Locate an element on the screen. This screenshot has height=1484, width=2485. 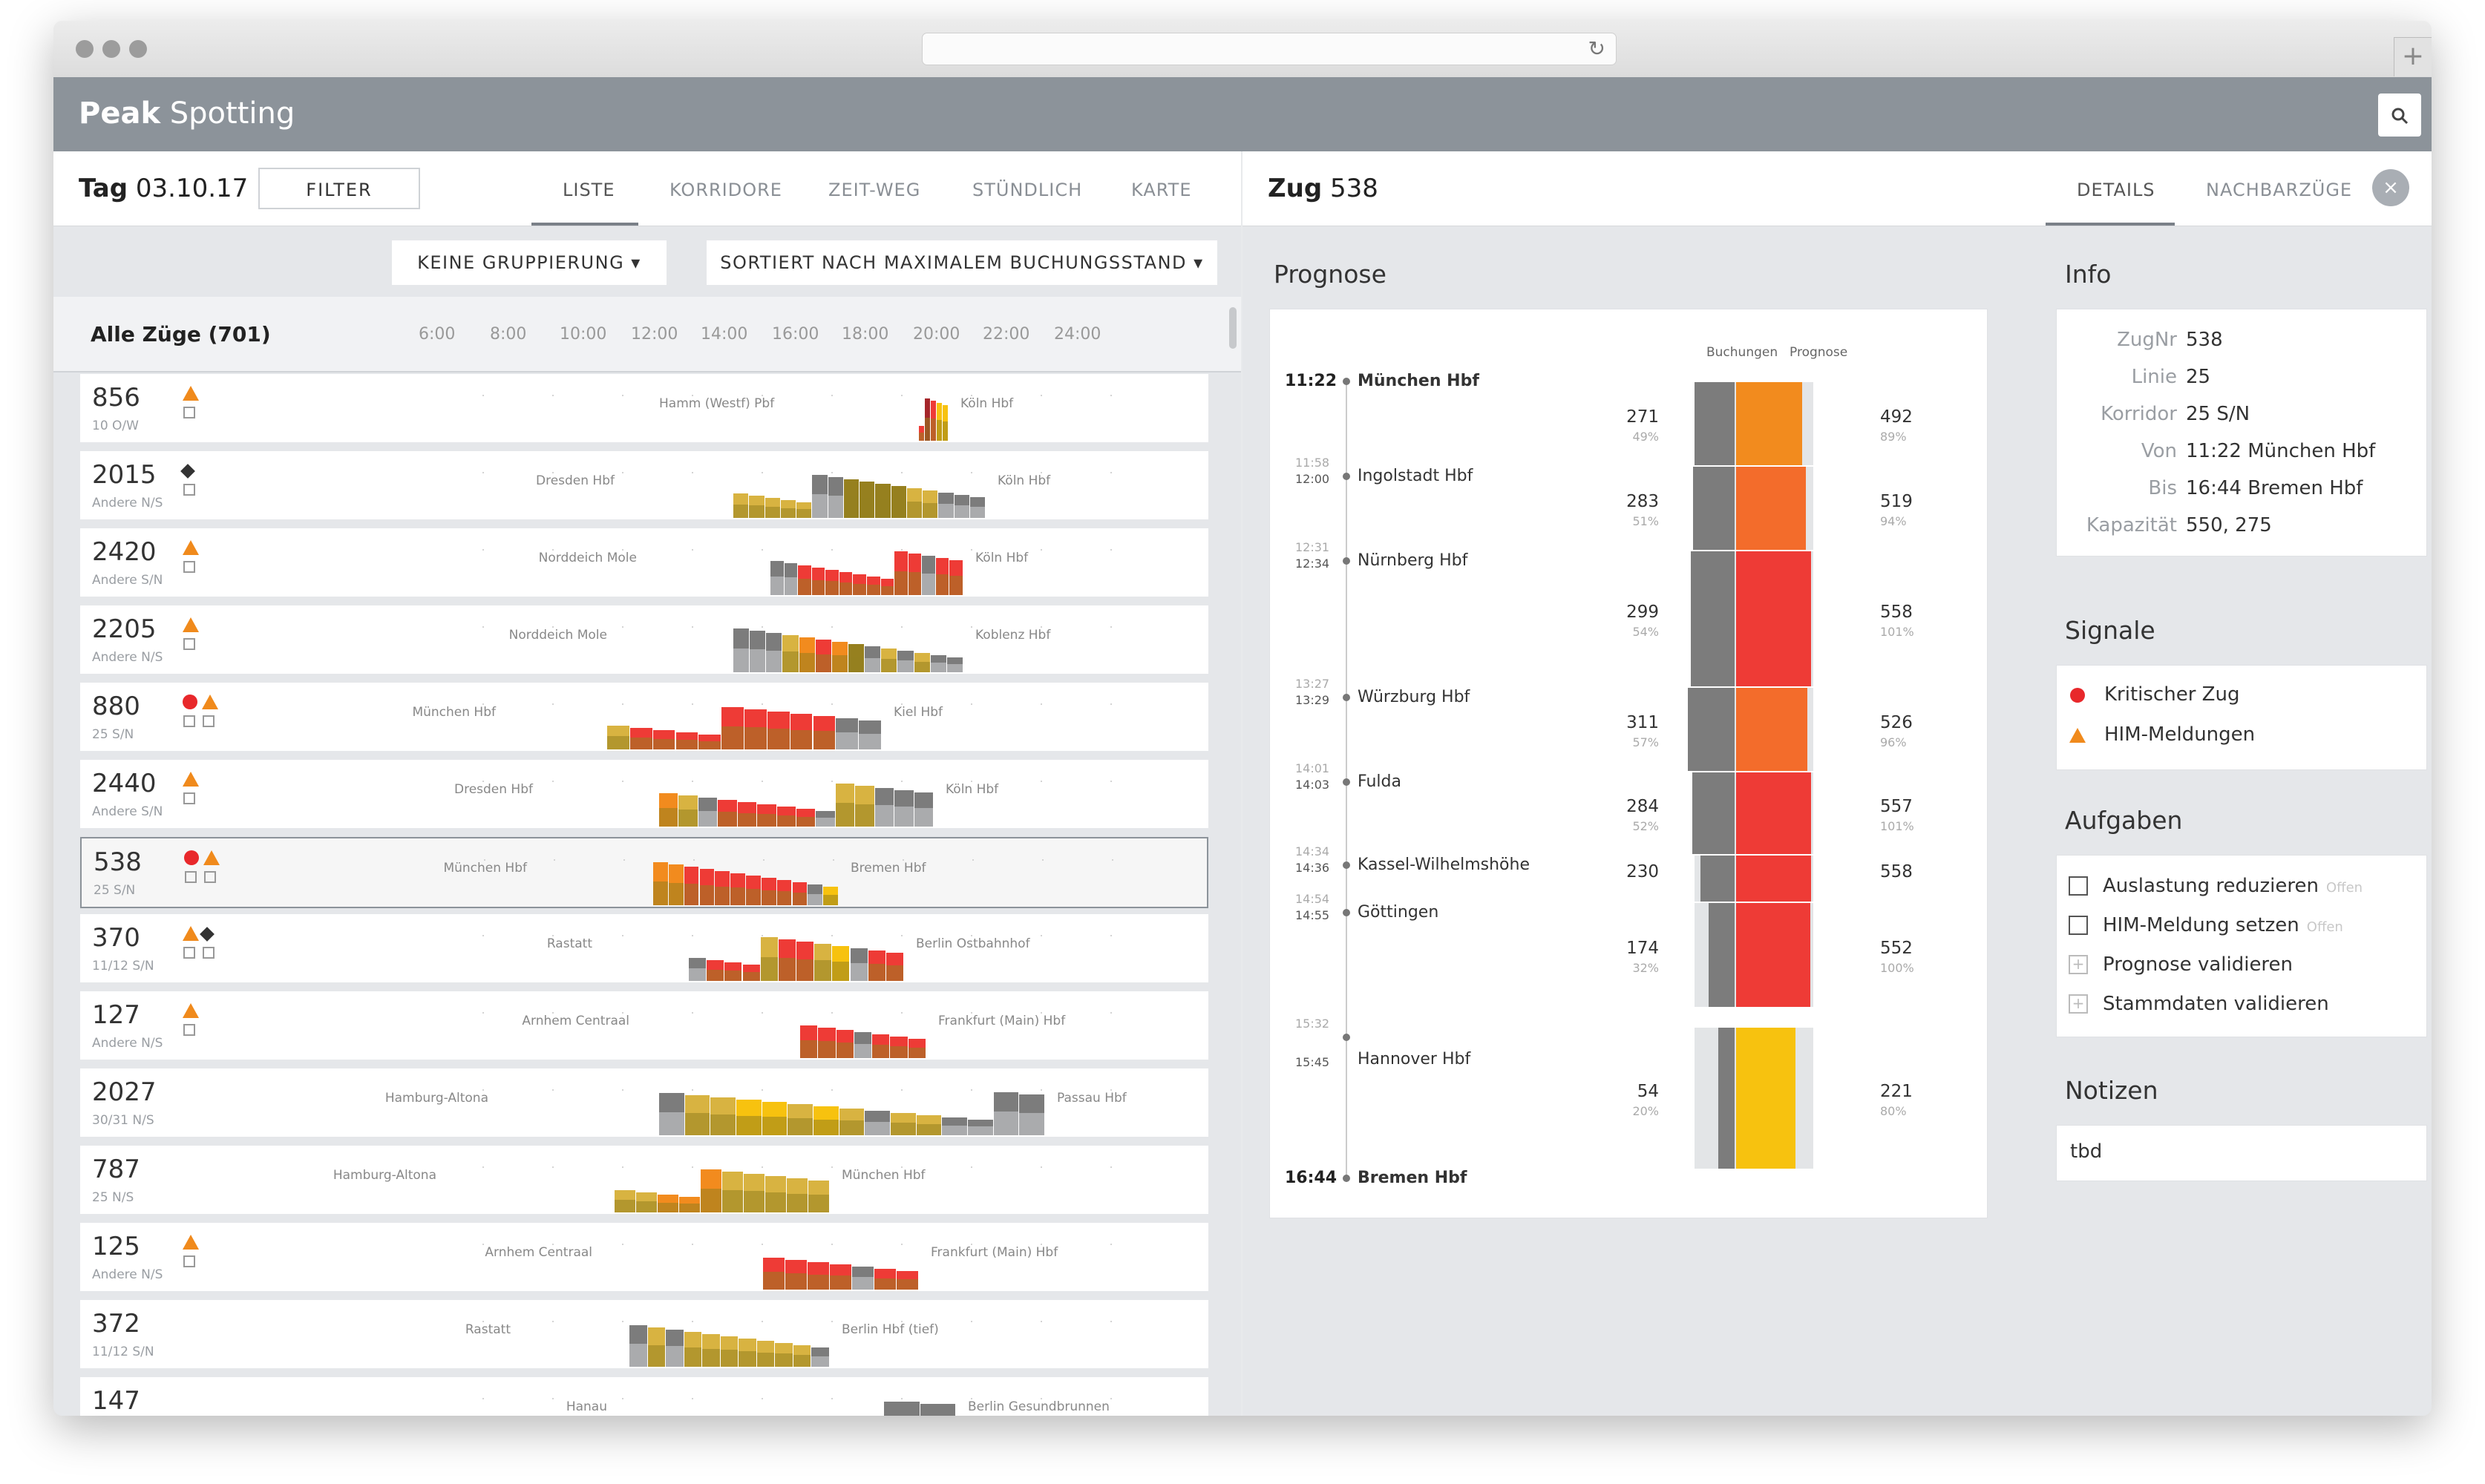
minimize-window-dot is located at coordinates (111, 49).